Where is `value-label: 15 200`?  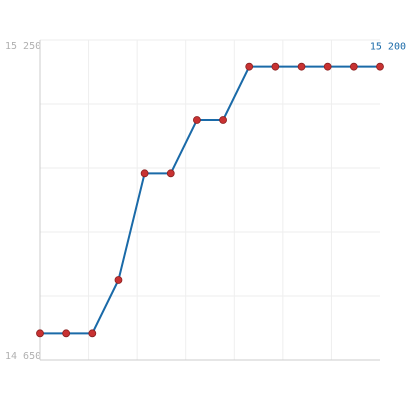 value-label: 15 200 is located at coordinates (388, 47).